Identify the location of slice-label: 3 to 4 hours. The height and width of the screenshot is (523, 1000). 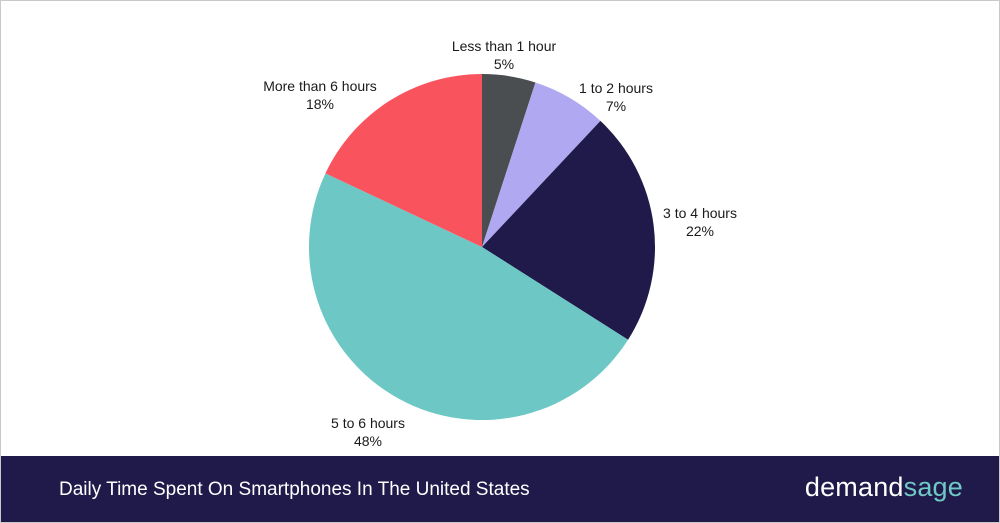
(700, 213).